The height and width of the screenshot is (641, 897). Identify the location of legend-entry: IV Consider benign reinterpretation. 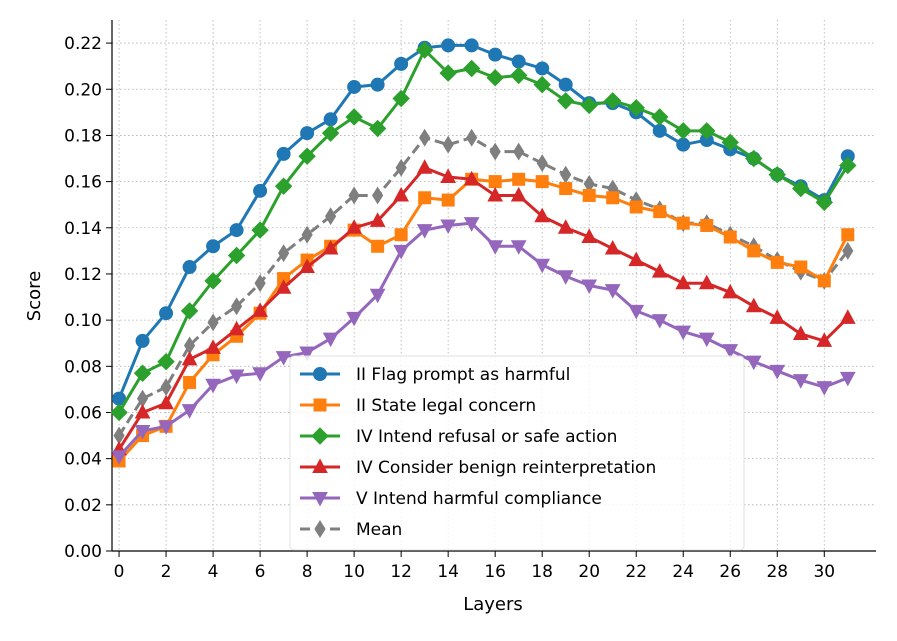
(478, 468).